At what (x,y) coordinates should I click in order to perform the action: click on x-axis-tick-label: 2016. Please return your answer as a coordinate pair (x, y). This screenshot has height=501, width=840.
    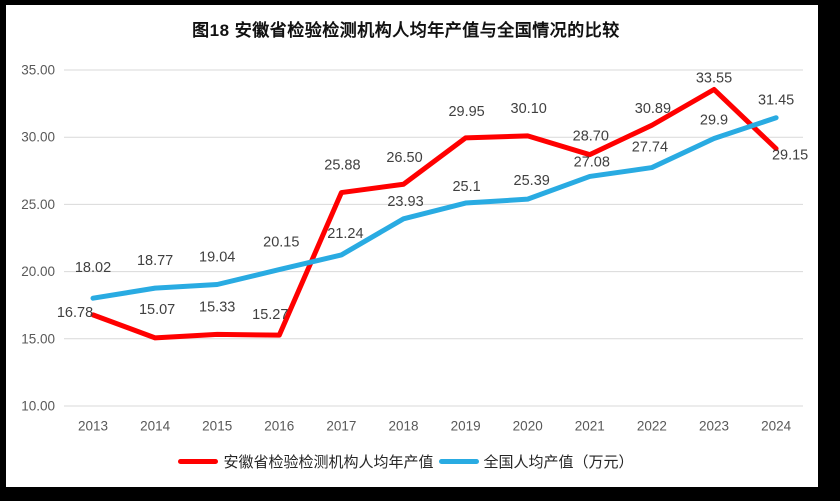
    Looking at the image, I should click on (279, 426).